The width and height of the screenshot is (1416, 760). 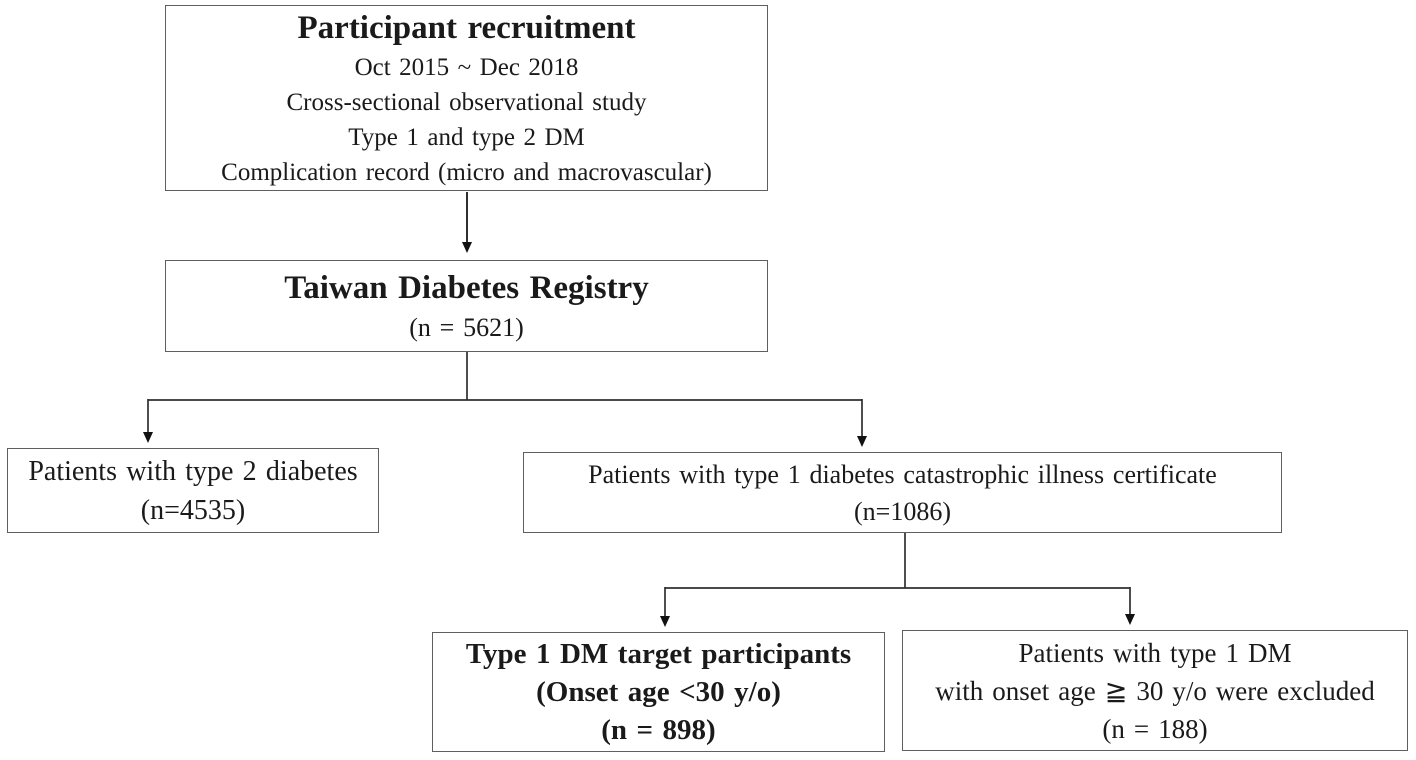 What do you see at coordinates (658, 654) in the screenshot?
I see `target-label: Type 1 DM target participants` at bounding box center [658, 654].